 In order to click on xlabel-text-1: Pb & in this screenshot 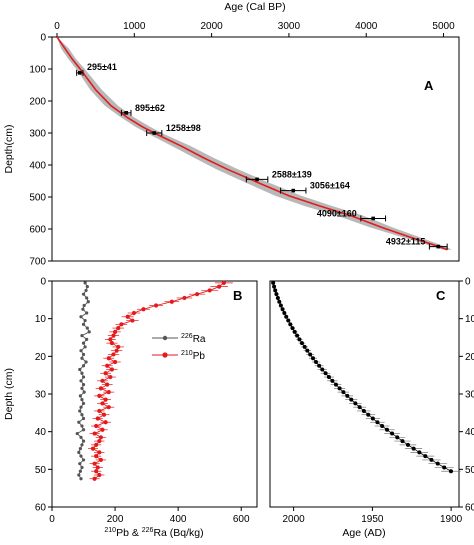, I will do `click(129, 533)`.